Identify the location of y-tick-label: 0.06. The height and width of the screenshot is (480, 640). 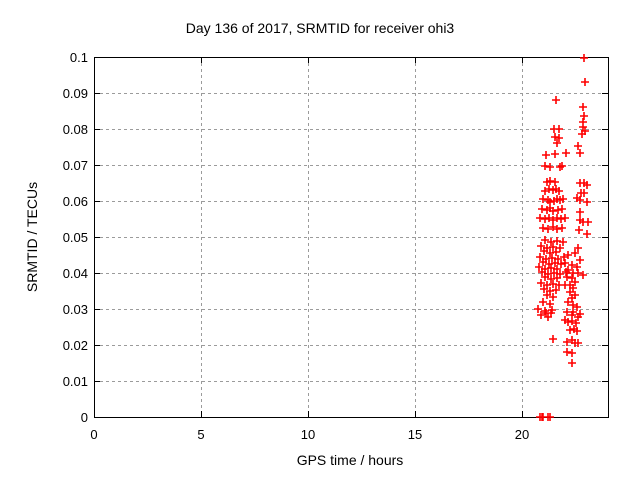
(75, 201).